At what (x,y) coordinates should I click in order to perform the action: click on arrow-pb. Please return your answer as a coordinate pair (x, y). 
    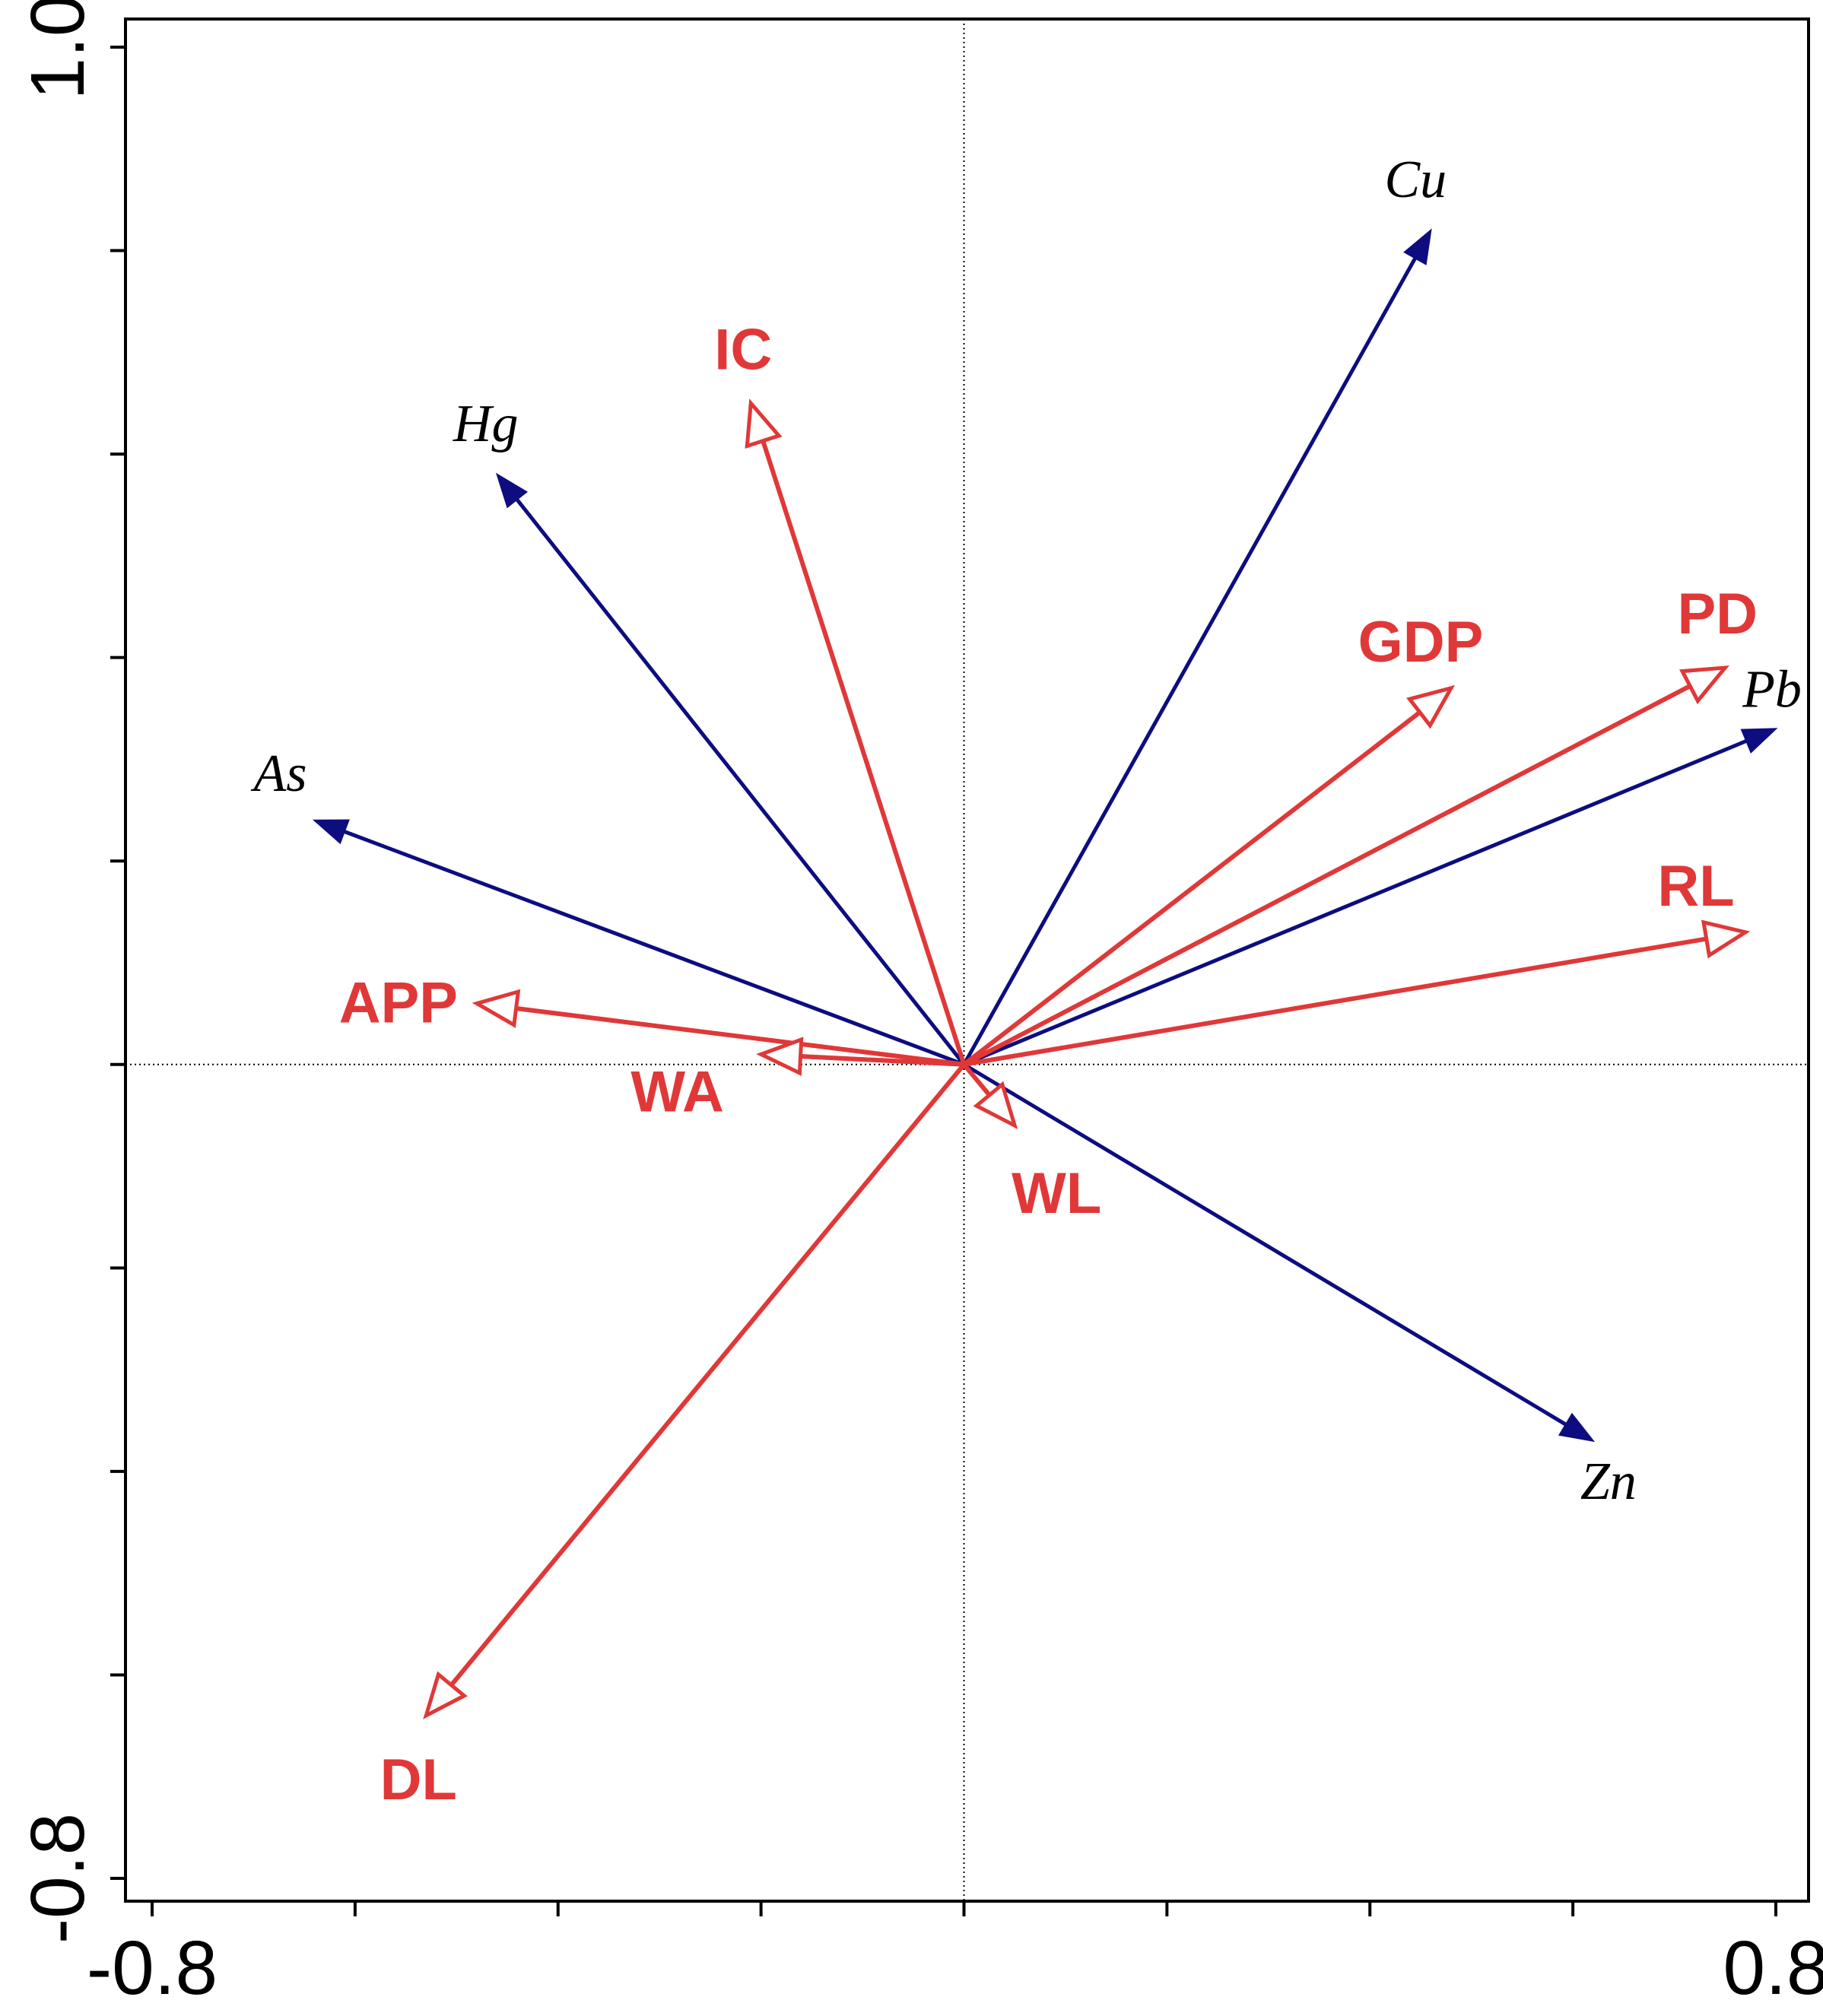
    Looking at the image, I should click on (1355, 903).